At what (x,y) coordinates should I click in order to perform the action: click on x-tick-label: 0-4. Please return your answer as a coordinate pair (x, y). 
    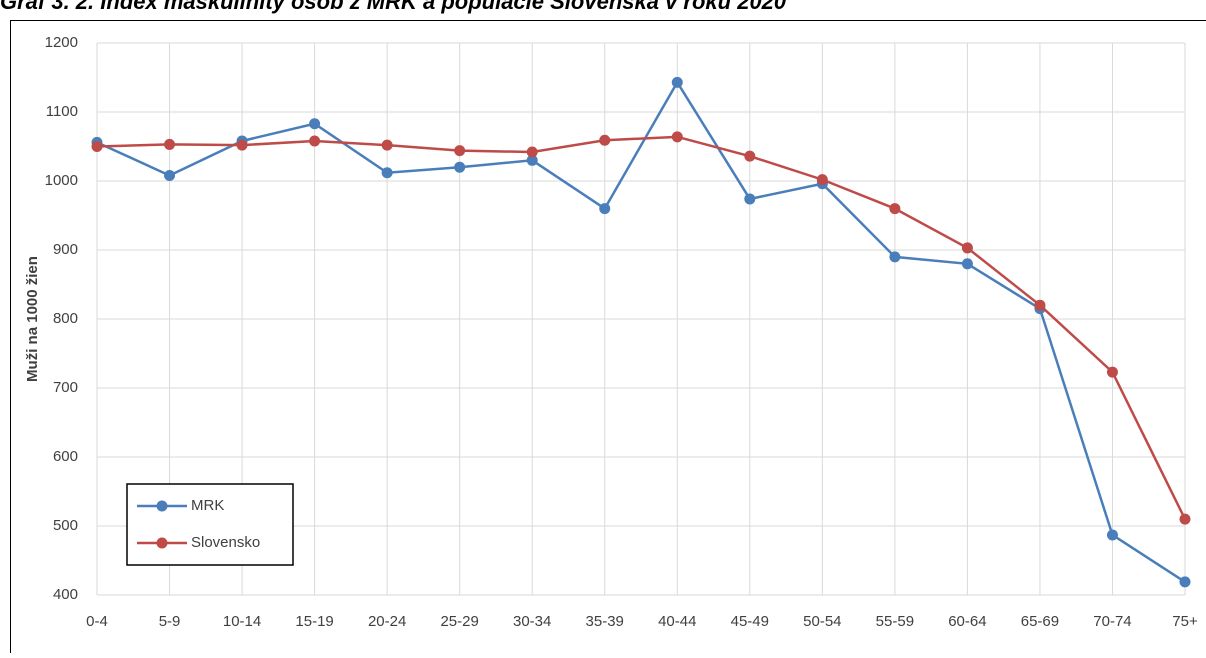
    Looking at the image, I should click on (97, 621).